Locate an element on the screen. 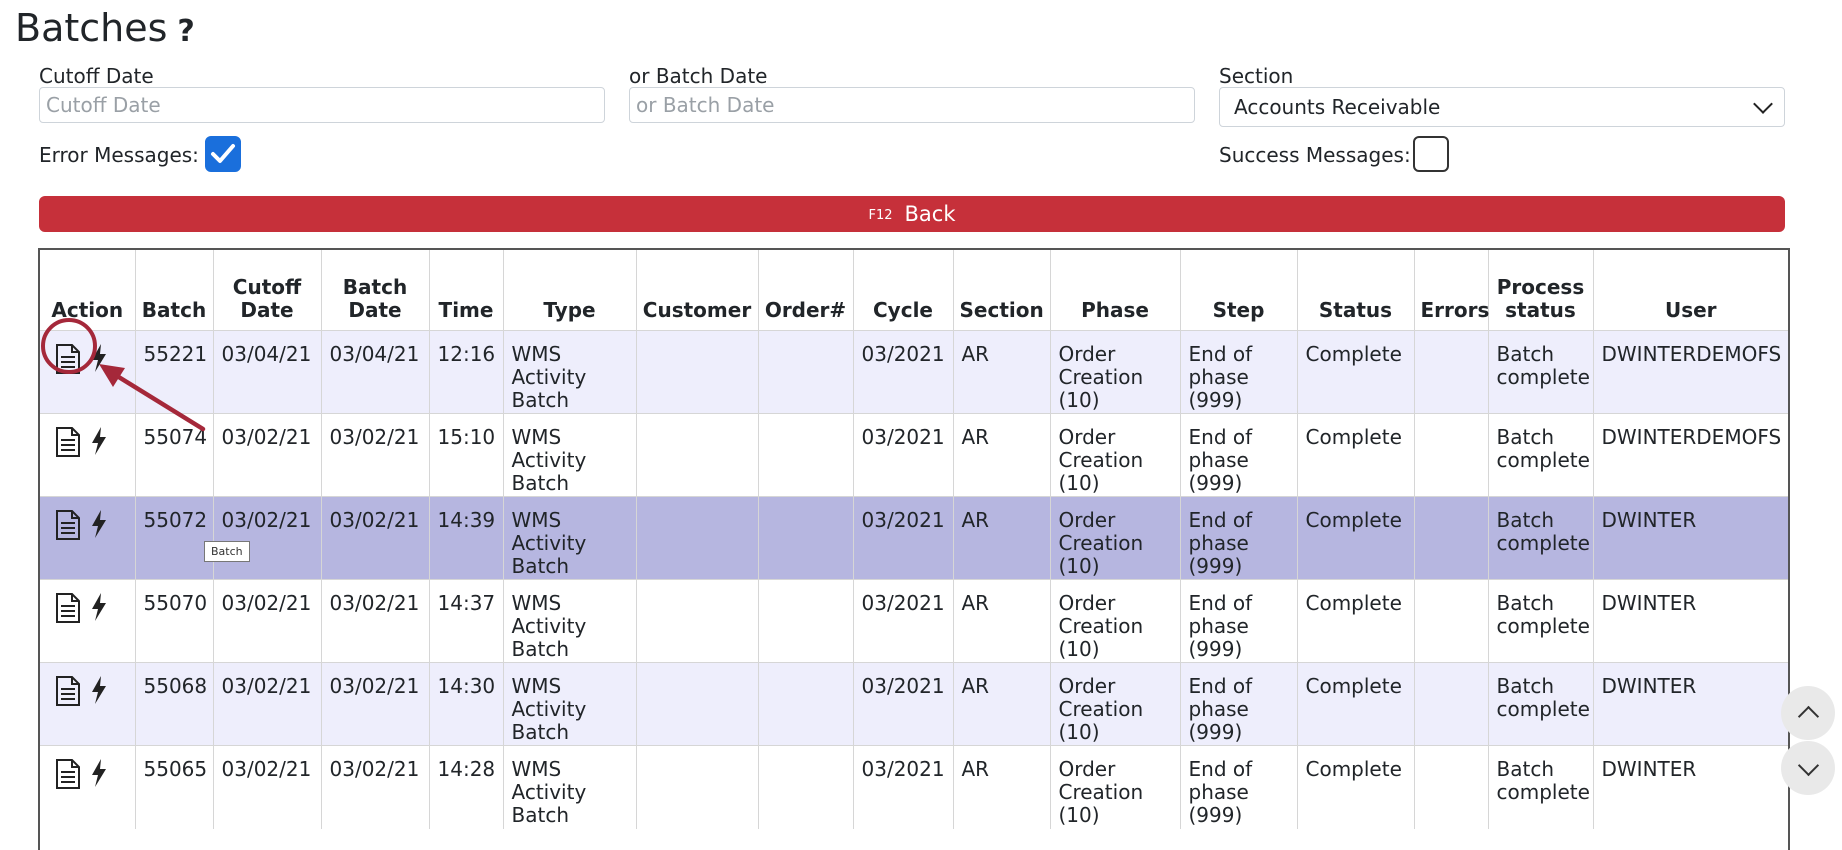 The image size is (1842, 850). cell-phase: Order Creation (10) is located at coordinates (1115, 538).